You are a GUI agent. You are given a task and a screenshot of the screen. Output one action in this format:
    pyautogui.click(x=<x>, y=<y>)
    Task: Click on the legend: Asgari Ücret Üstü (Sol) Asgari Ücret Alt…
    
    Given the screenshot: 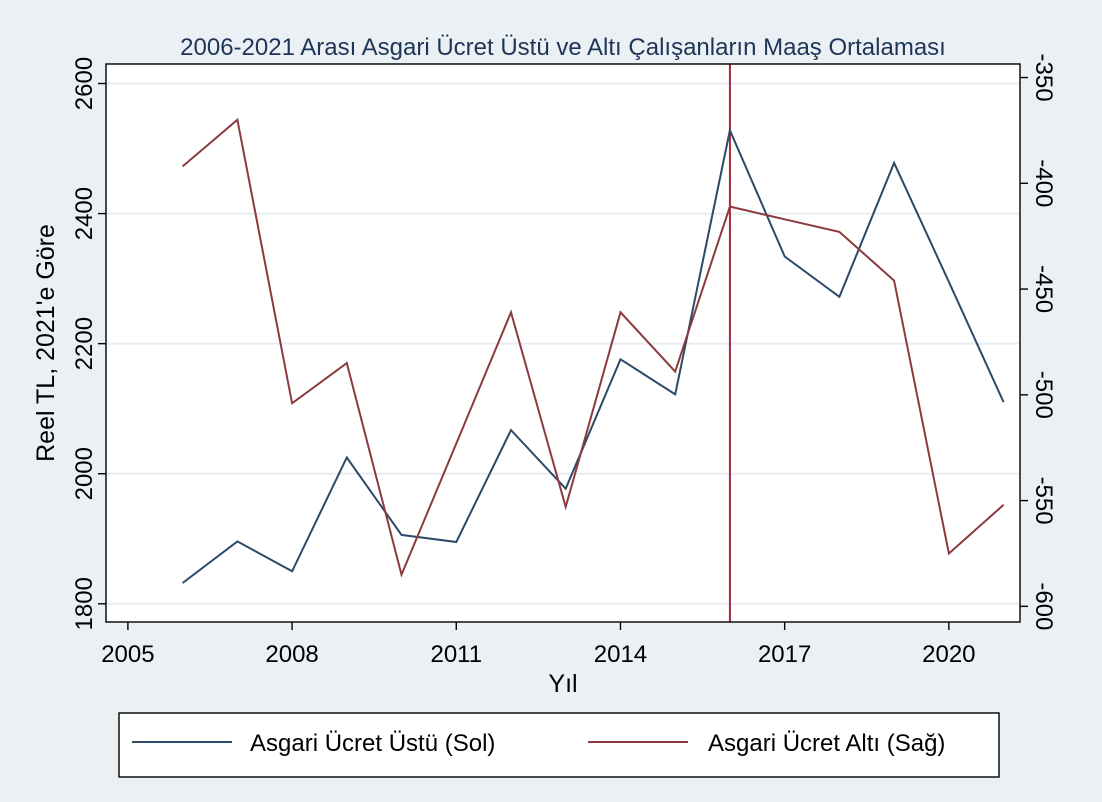 What is the action you would take?
    pyautogui.click(x=559, y=745)
    